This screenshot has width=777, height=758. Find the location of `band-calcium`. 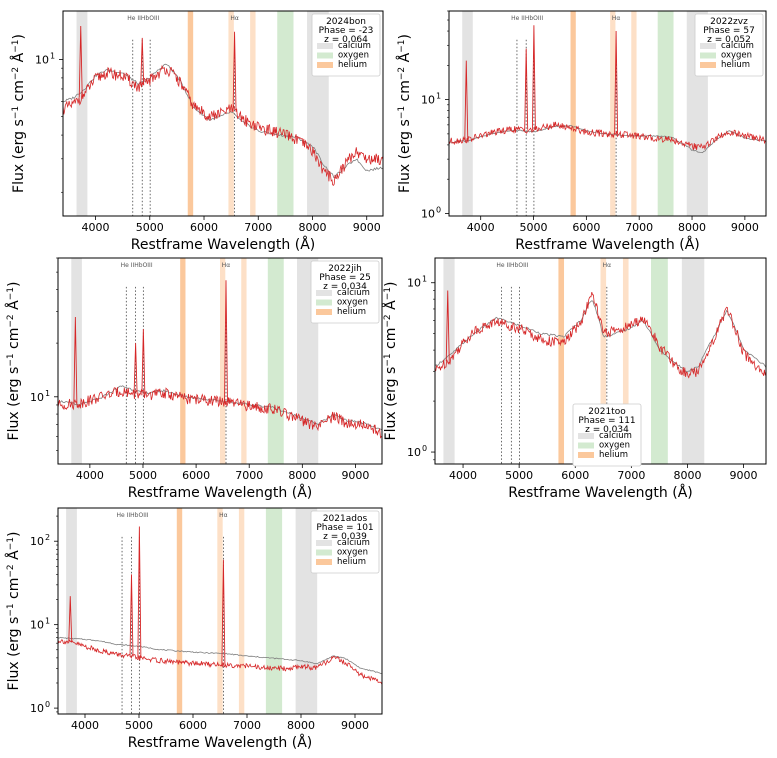

band-calcium is located at coordinates (82, 113).